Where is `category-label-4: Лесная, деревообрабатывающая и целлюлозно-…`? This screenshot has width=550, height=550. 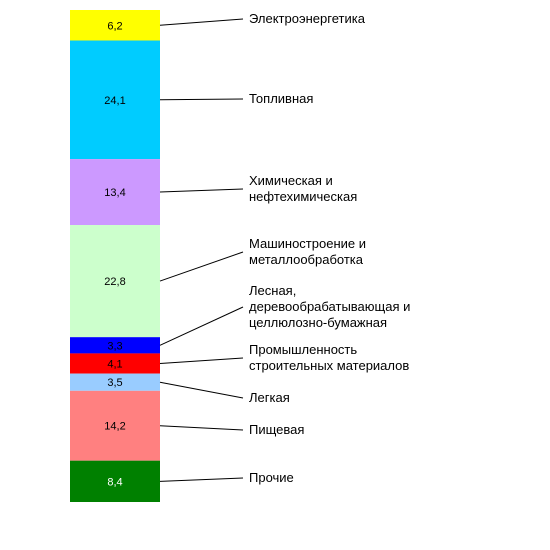 category-label-4: Лесная, деревообрабатывающая и целлюлозно-… is located at coordinates (329, 306).